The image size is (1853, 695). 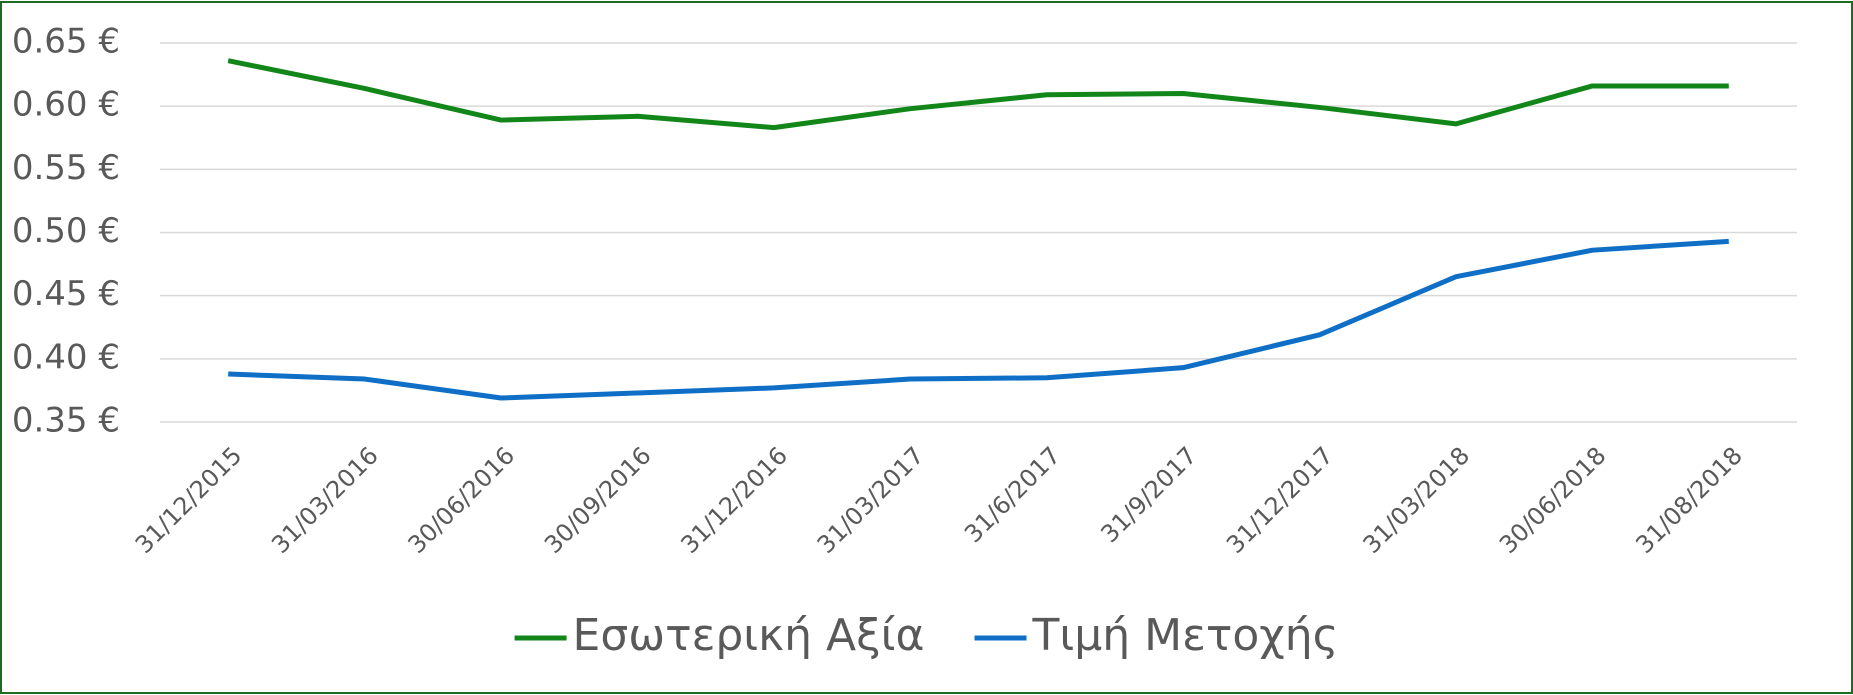 What do you see at coordinates (1553, 500) in the screenshot?
I see `x-tick-label: 30/06/2018` at bounding box center [1553, 500].